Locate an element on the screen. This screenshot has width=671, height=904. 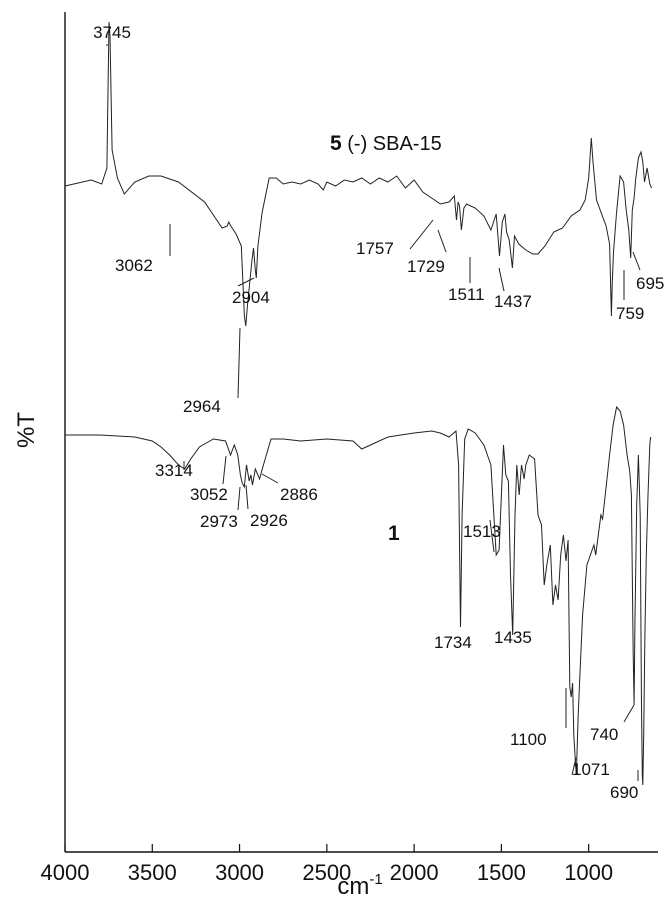
peak-label: 3062 is located at coordinates (134, 265).